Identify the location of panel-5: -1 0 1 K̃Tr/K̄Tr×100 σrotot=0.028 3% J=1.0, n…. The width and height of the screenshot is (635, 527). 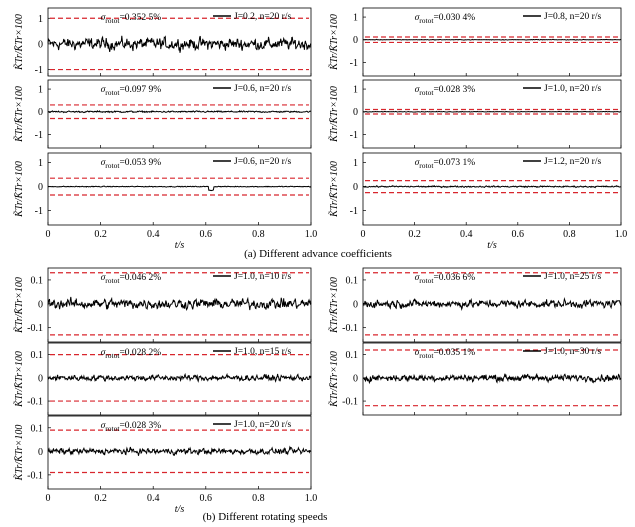
(474, 114).